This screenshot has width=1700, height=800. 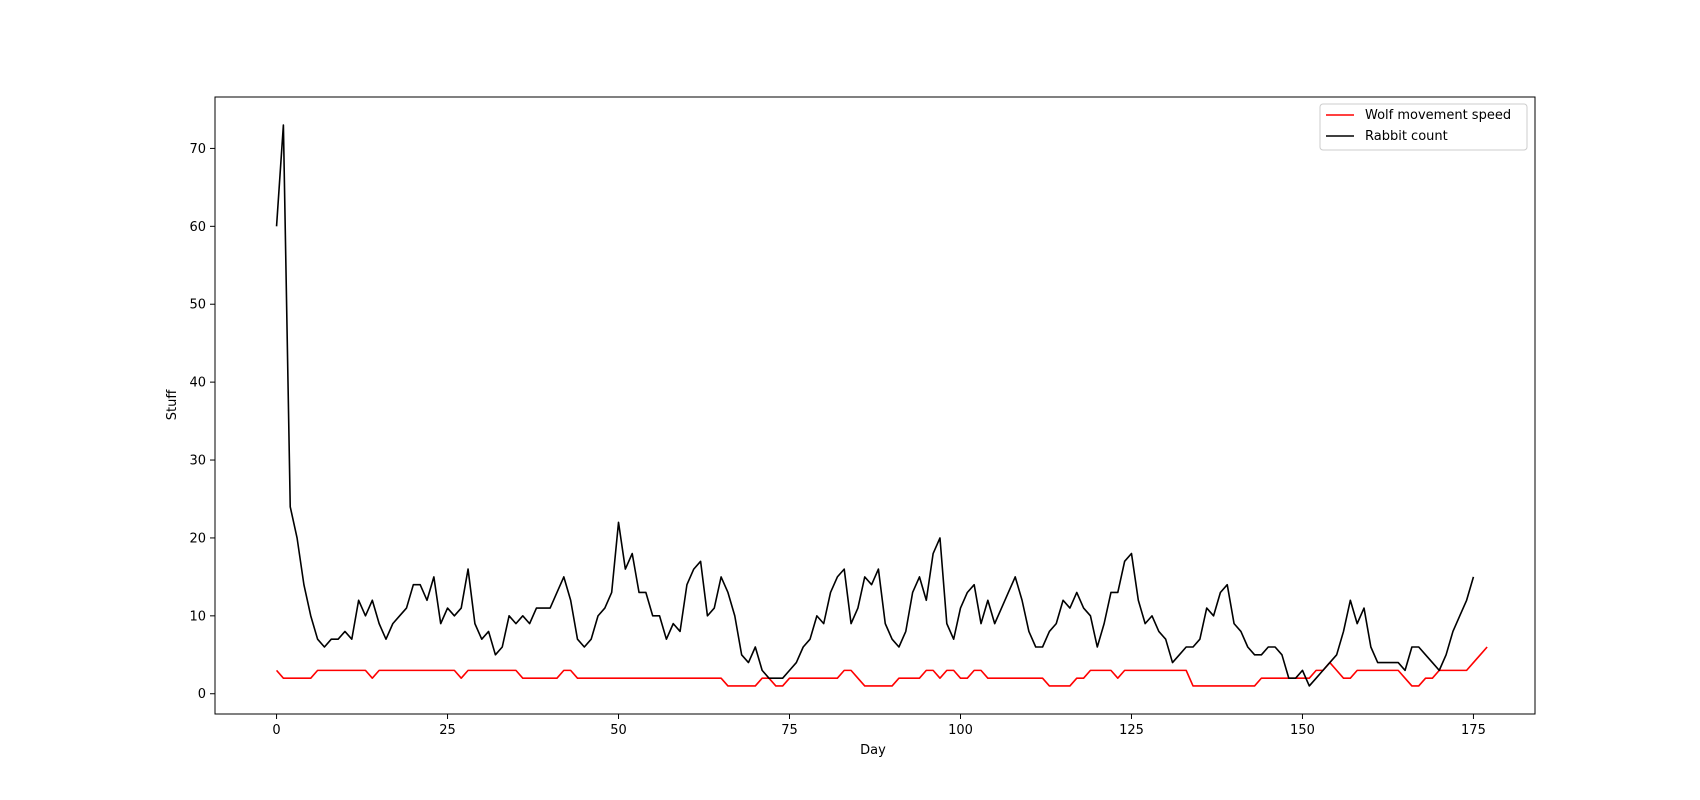 I want to click on x-axis: 0 25 50 75 100 125 150 175, so click(x=879, y=726).